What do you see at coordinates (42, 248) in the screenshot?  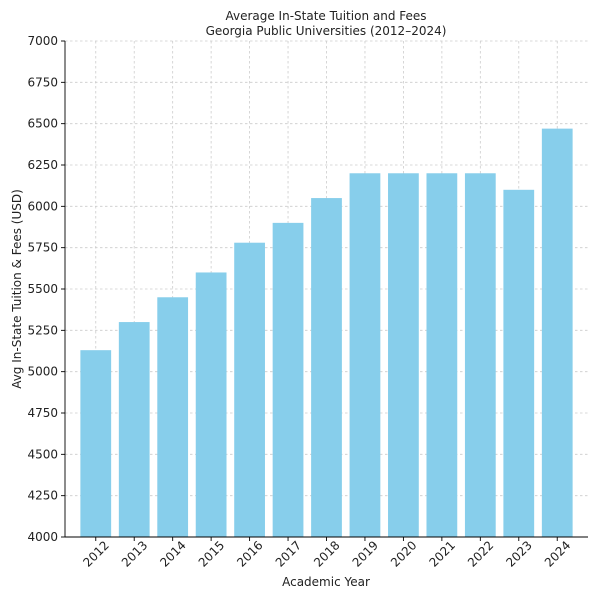 I see `y-tick-label: 5750` at bounding box center [42, 248].